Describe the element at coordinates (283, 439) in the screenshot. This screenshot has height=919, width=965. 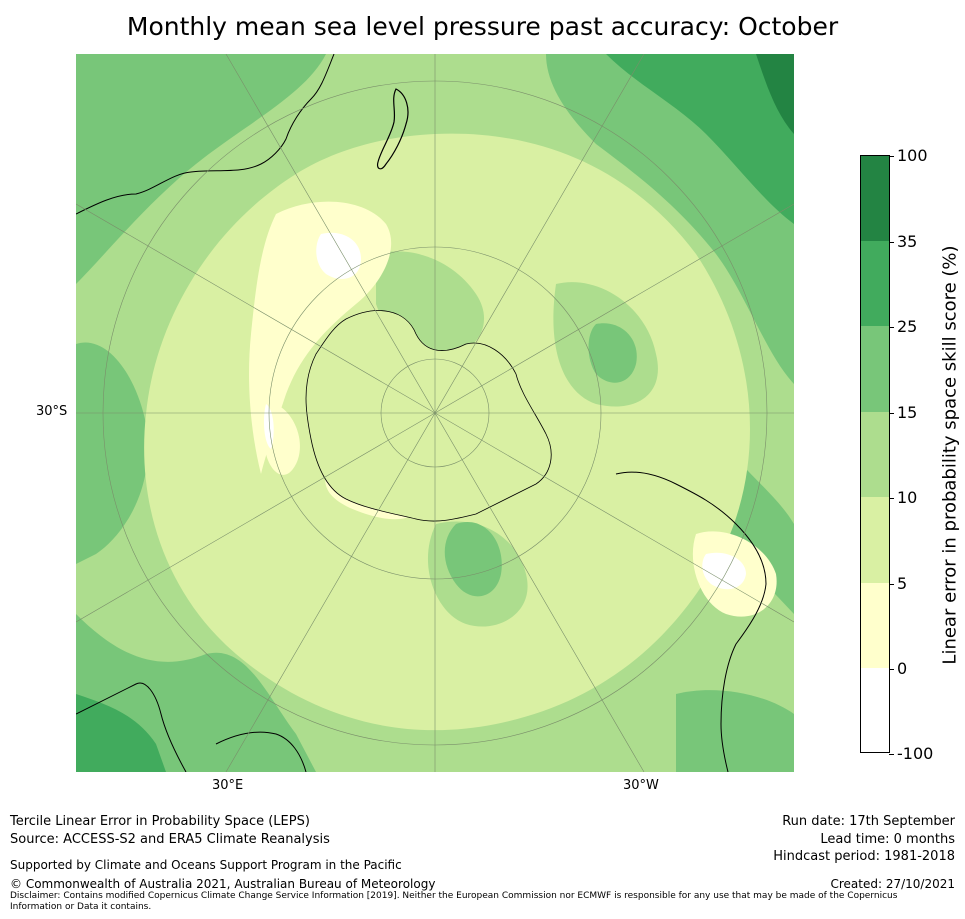
I see `region-pale-yellow-w` at that location.